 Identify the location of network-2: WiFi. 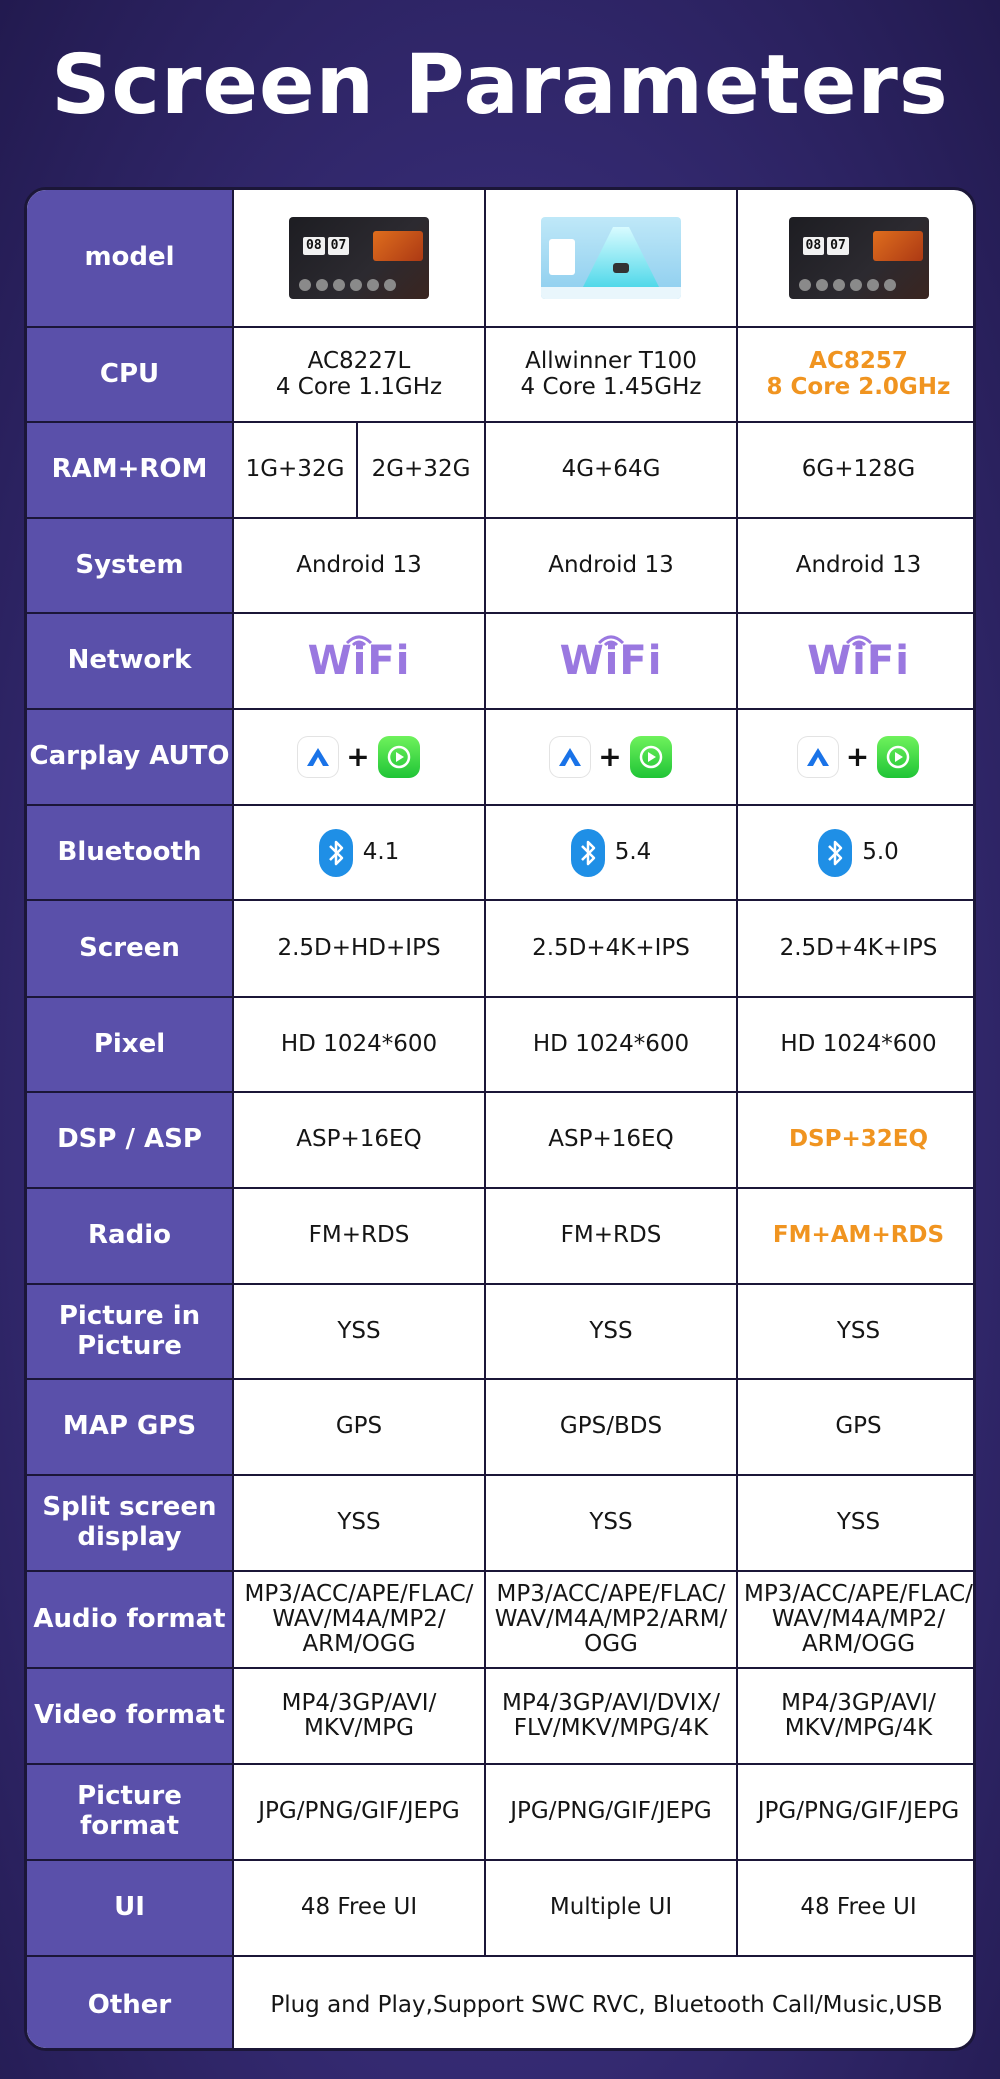
(612, 661).